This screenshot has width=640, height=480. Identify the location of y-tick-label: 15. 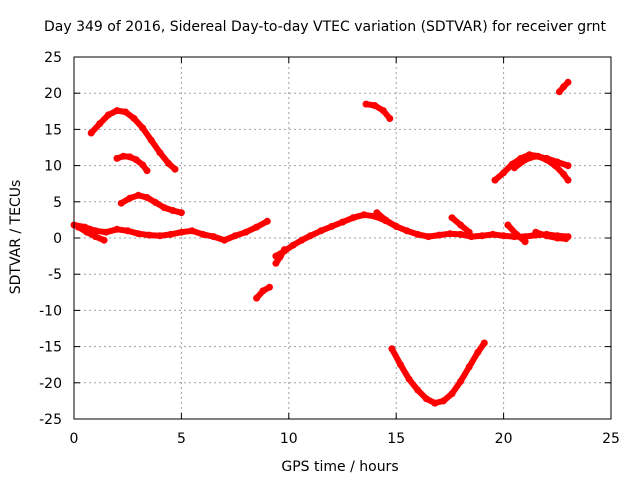
(53, 130).